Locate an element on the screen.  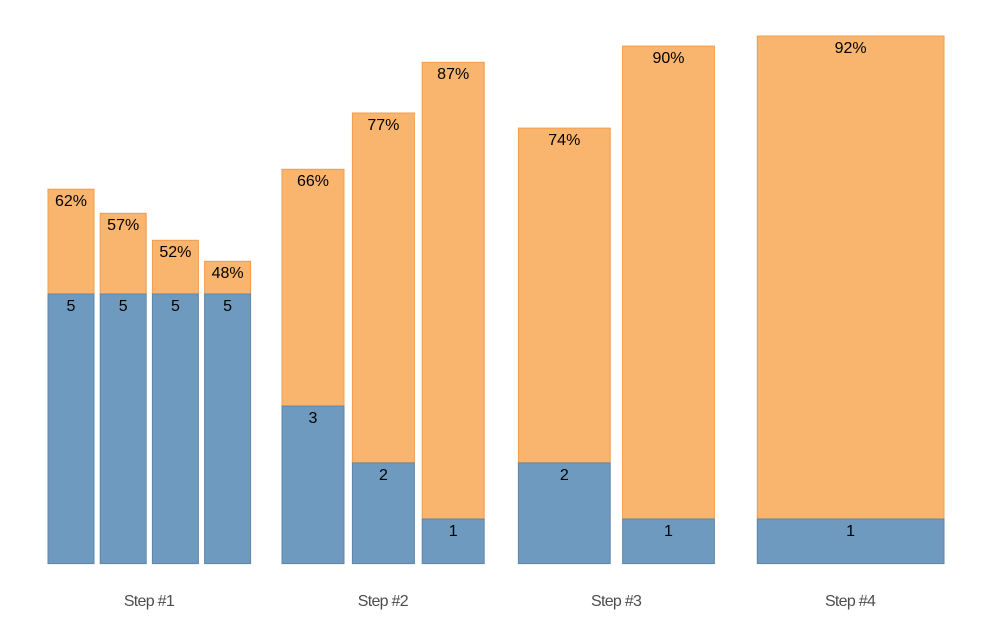
svg-text: 74% is located at coordinates (564, 140).